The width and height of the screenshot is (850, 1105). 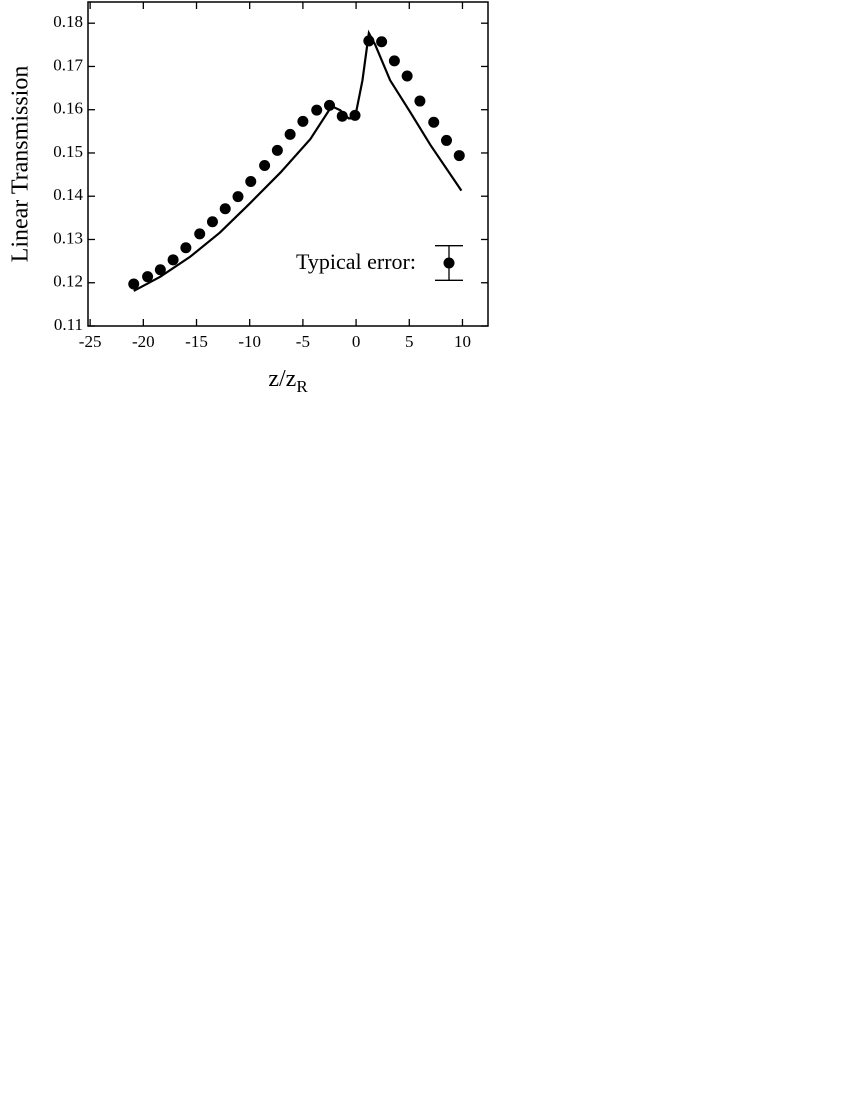 I want to click on plot-frame, so click(x=288, y=164).